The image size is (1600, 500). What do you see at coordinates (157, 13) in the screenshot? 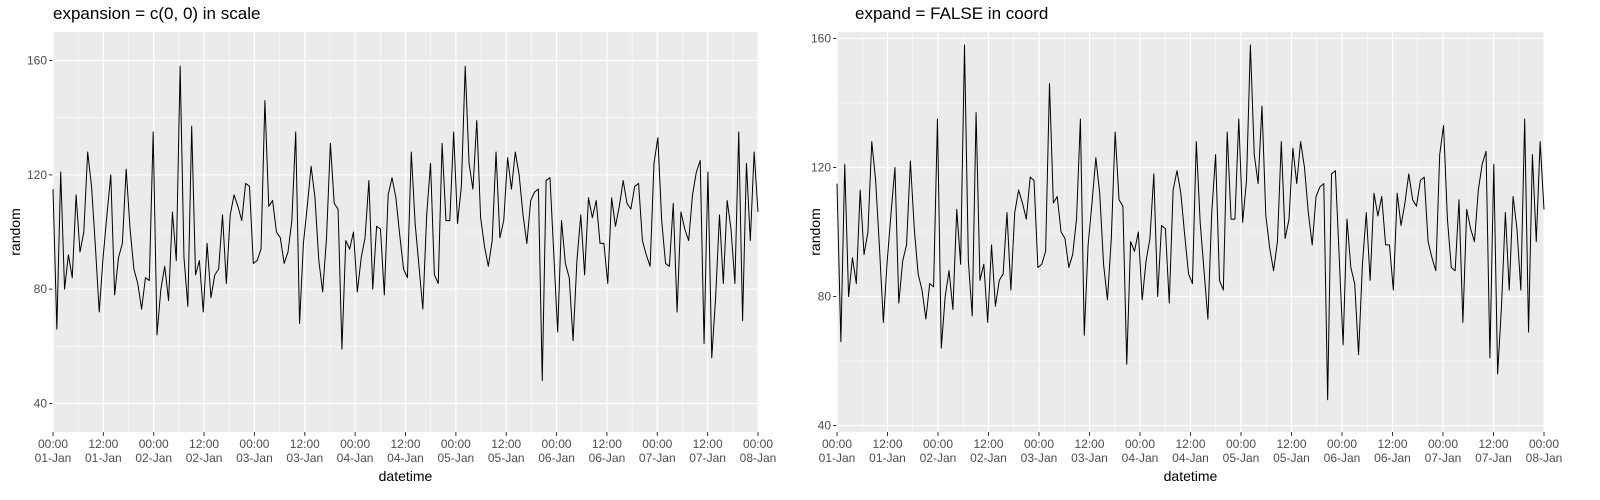
I see `chart-title: expansion = c(0, 0) in scale` at bounding box center [157, 13].